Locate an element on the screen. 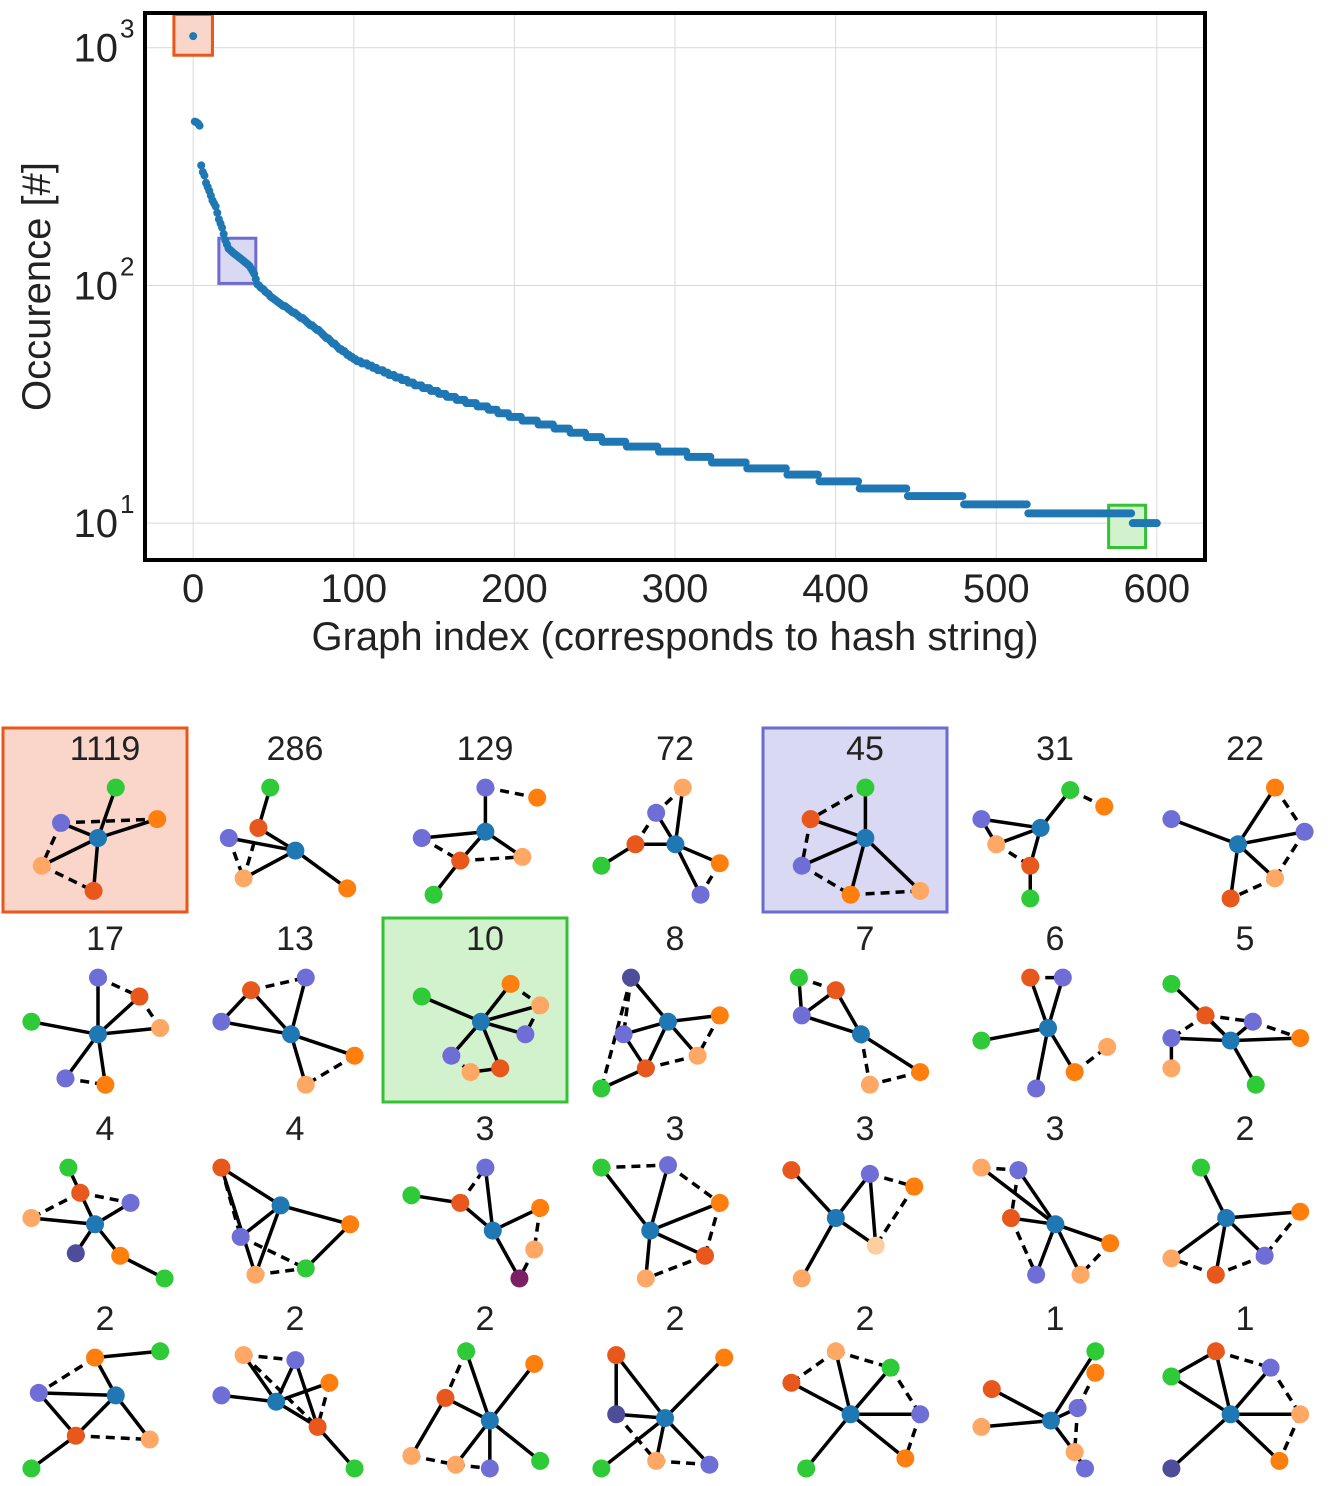 Image resolution: width=1333 pixels, height=1486 pixels. x-tick-labels: 0 100 200 300 400 500 600 is located at coordinates (686, 589).